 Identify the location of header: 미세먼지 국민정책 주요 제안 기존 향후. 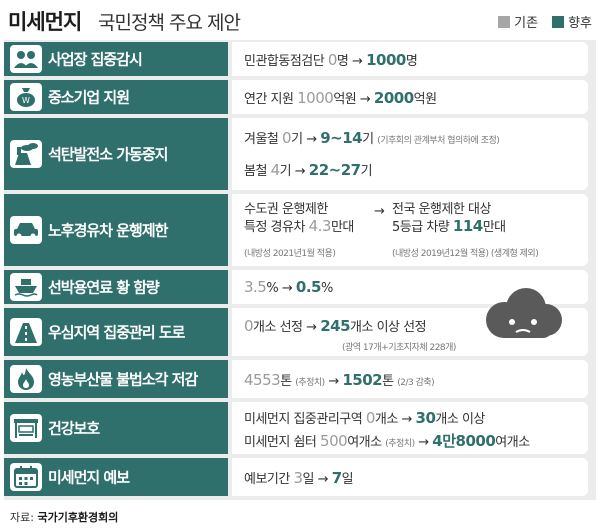
(300, 19).